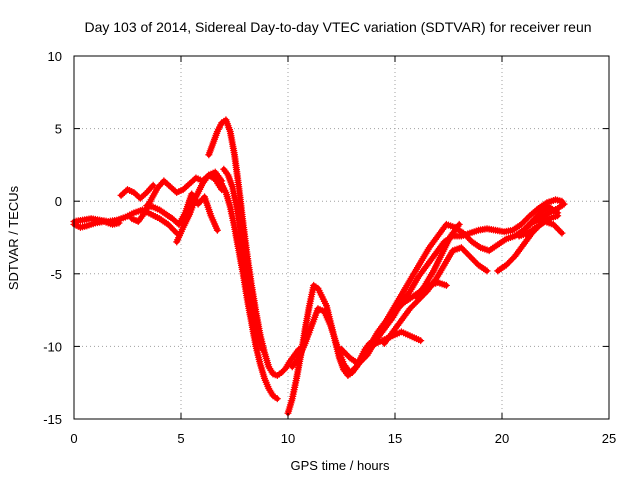 Image resolution: width=640 pixels, height=480 pixels. Describe the element at coordinates (288, 438) in the screenshot. I see `x-tick-label: 10` at that location.